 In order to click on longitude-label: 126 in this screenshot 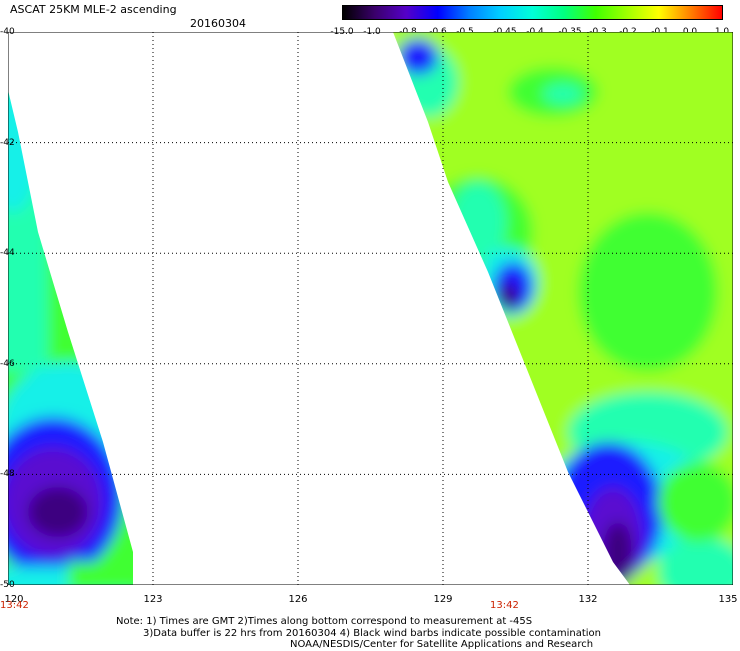, I will do `click(298, 599)`.